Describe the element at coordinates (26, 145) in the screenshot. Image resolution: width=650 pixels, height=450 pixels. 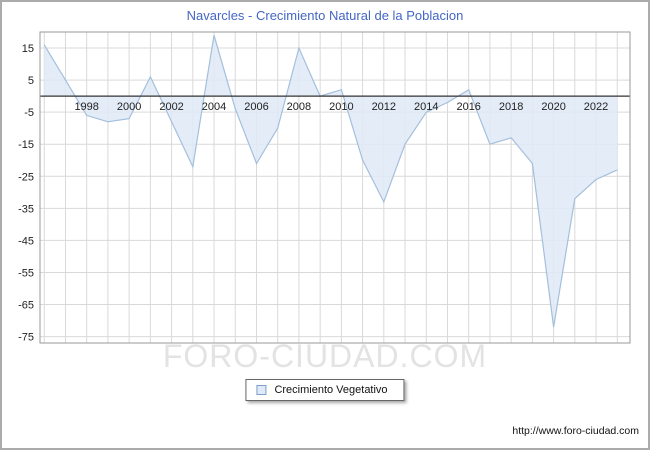
I see `svg-text: -15` at that location.